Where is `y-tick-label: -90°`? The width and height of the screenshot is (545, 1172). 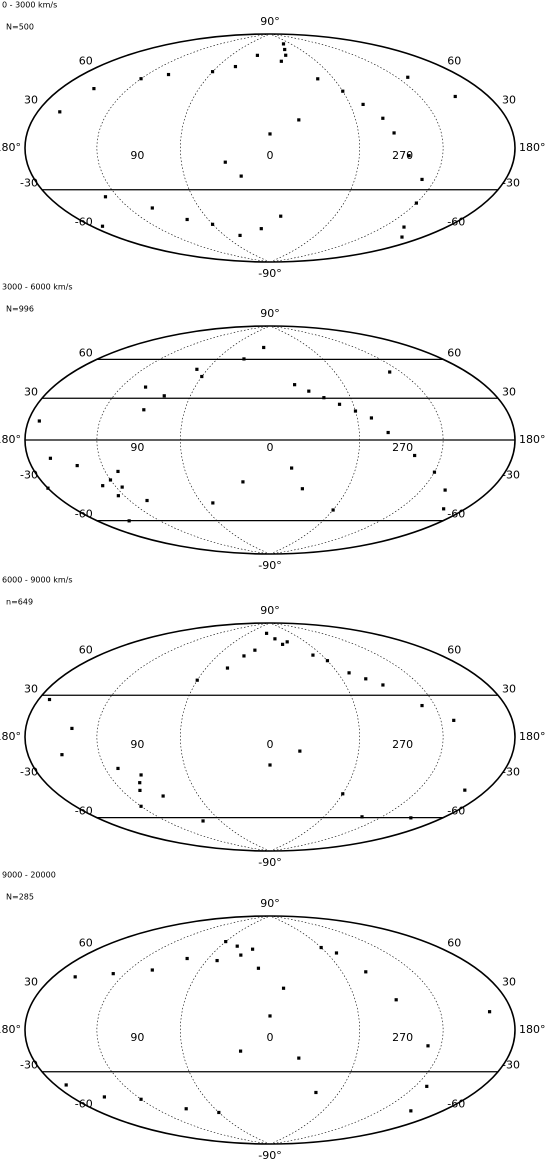 y-tick-label: -90° is located at coordinates (269, 565).